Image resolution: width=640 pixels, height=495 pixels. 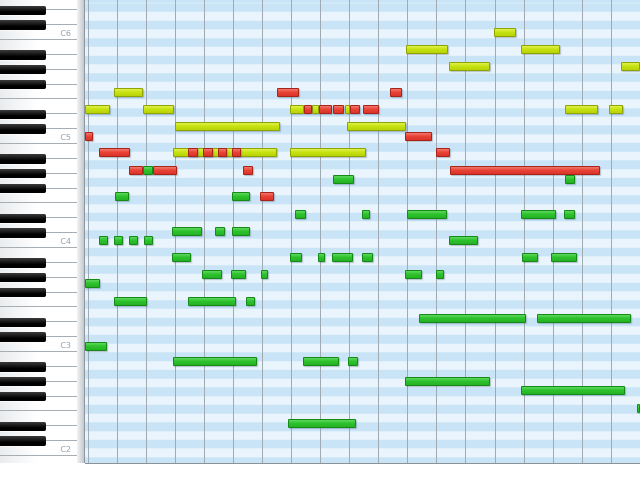 I want to click on piano-key-white, so click(x=38, y=459).